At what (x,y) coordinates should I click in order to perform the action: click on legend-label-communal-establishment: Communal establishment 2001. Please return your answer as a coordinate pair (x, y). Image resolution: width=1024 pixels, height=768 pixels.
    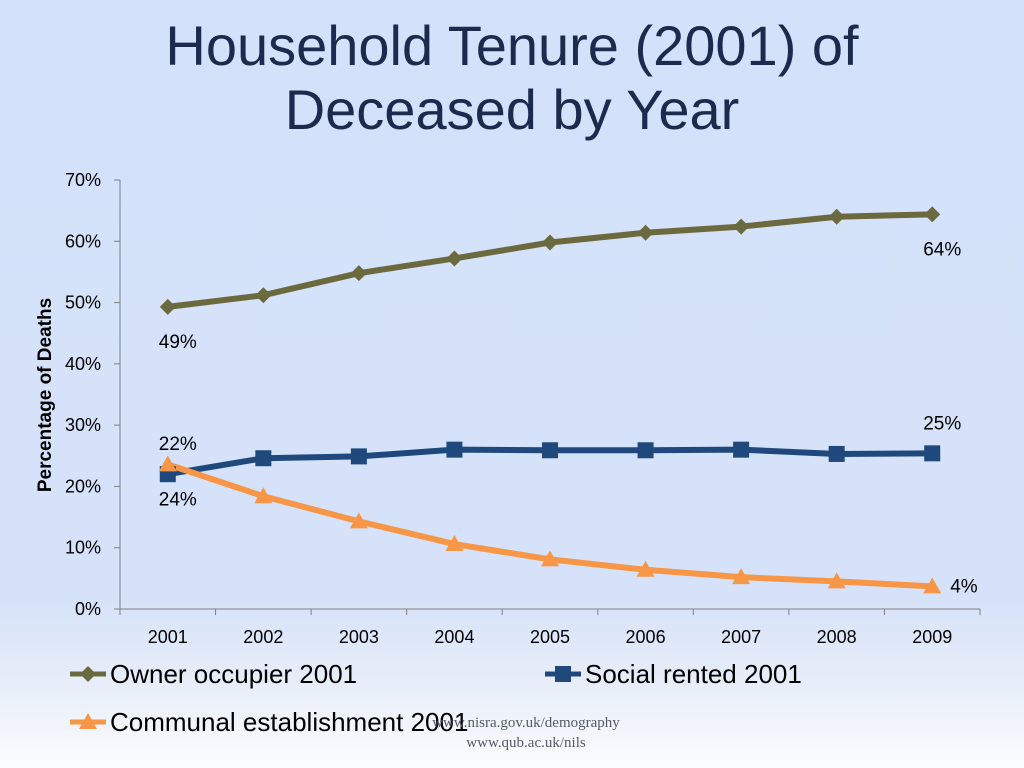
    Looking at the image, I should click on (289, 721).